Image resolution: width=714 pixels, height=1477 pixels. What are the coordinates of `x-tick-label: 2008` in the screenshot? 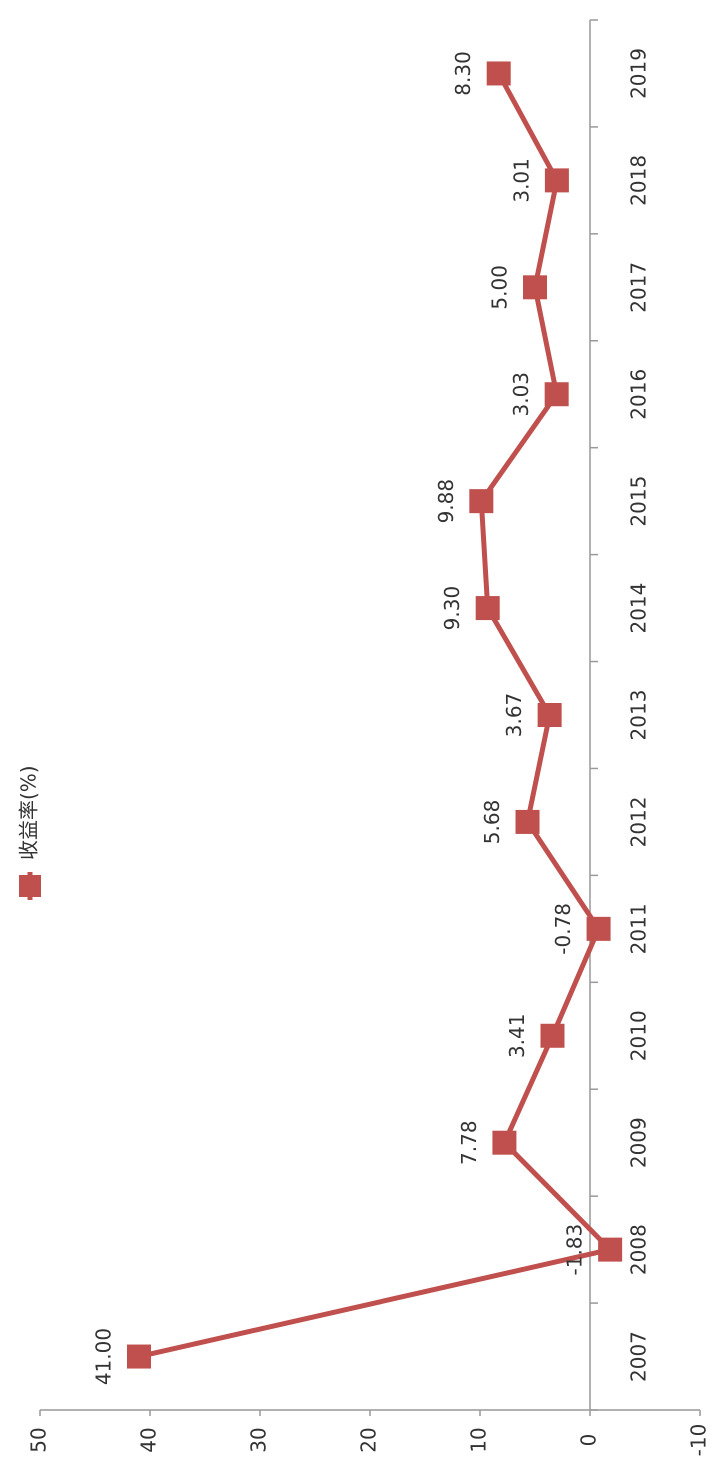 It's located at (639, 1249).